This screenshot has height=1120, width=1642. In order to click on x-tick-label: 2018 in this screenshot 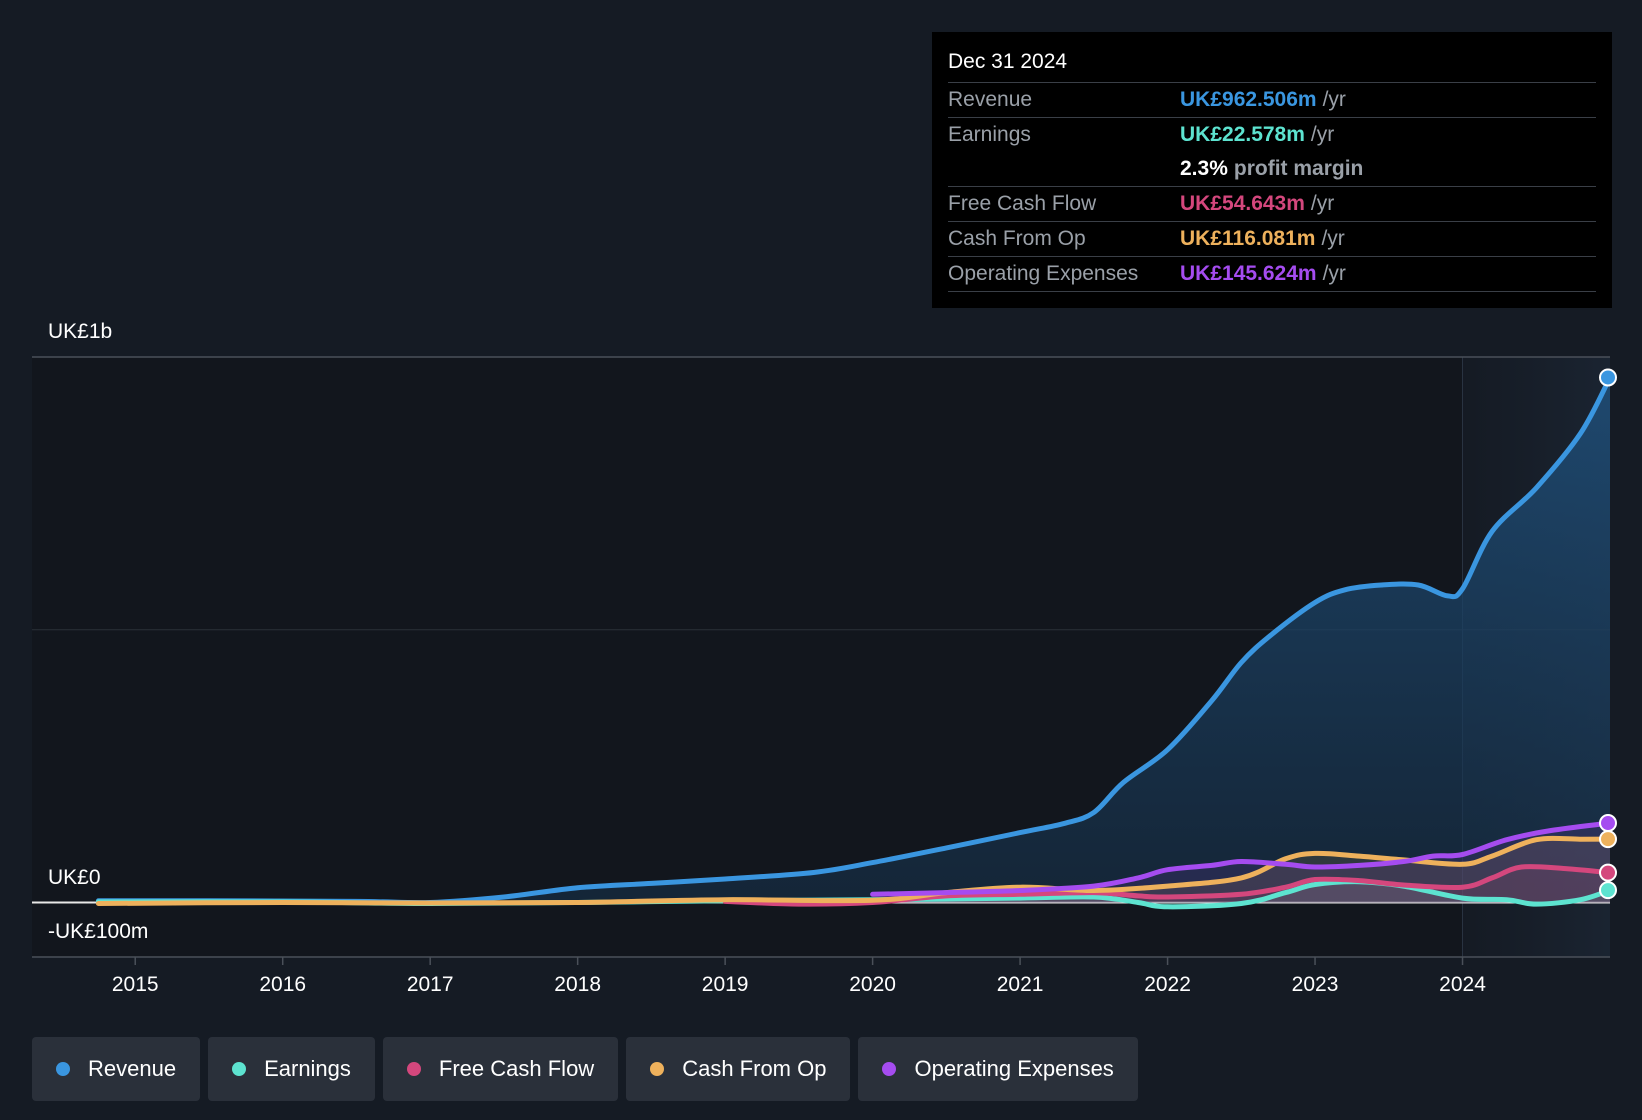, I will do `click(577, 984)`.